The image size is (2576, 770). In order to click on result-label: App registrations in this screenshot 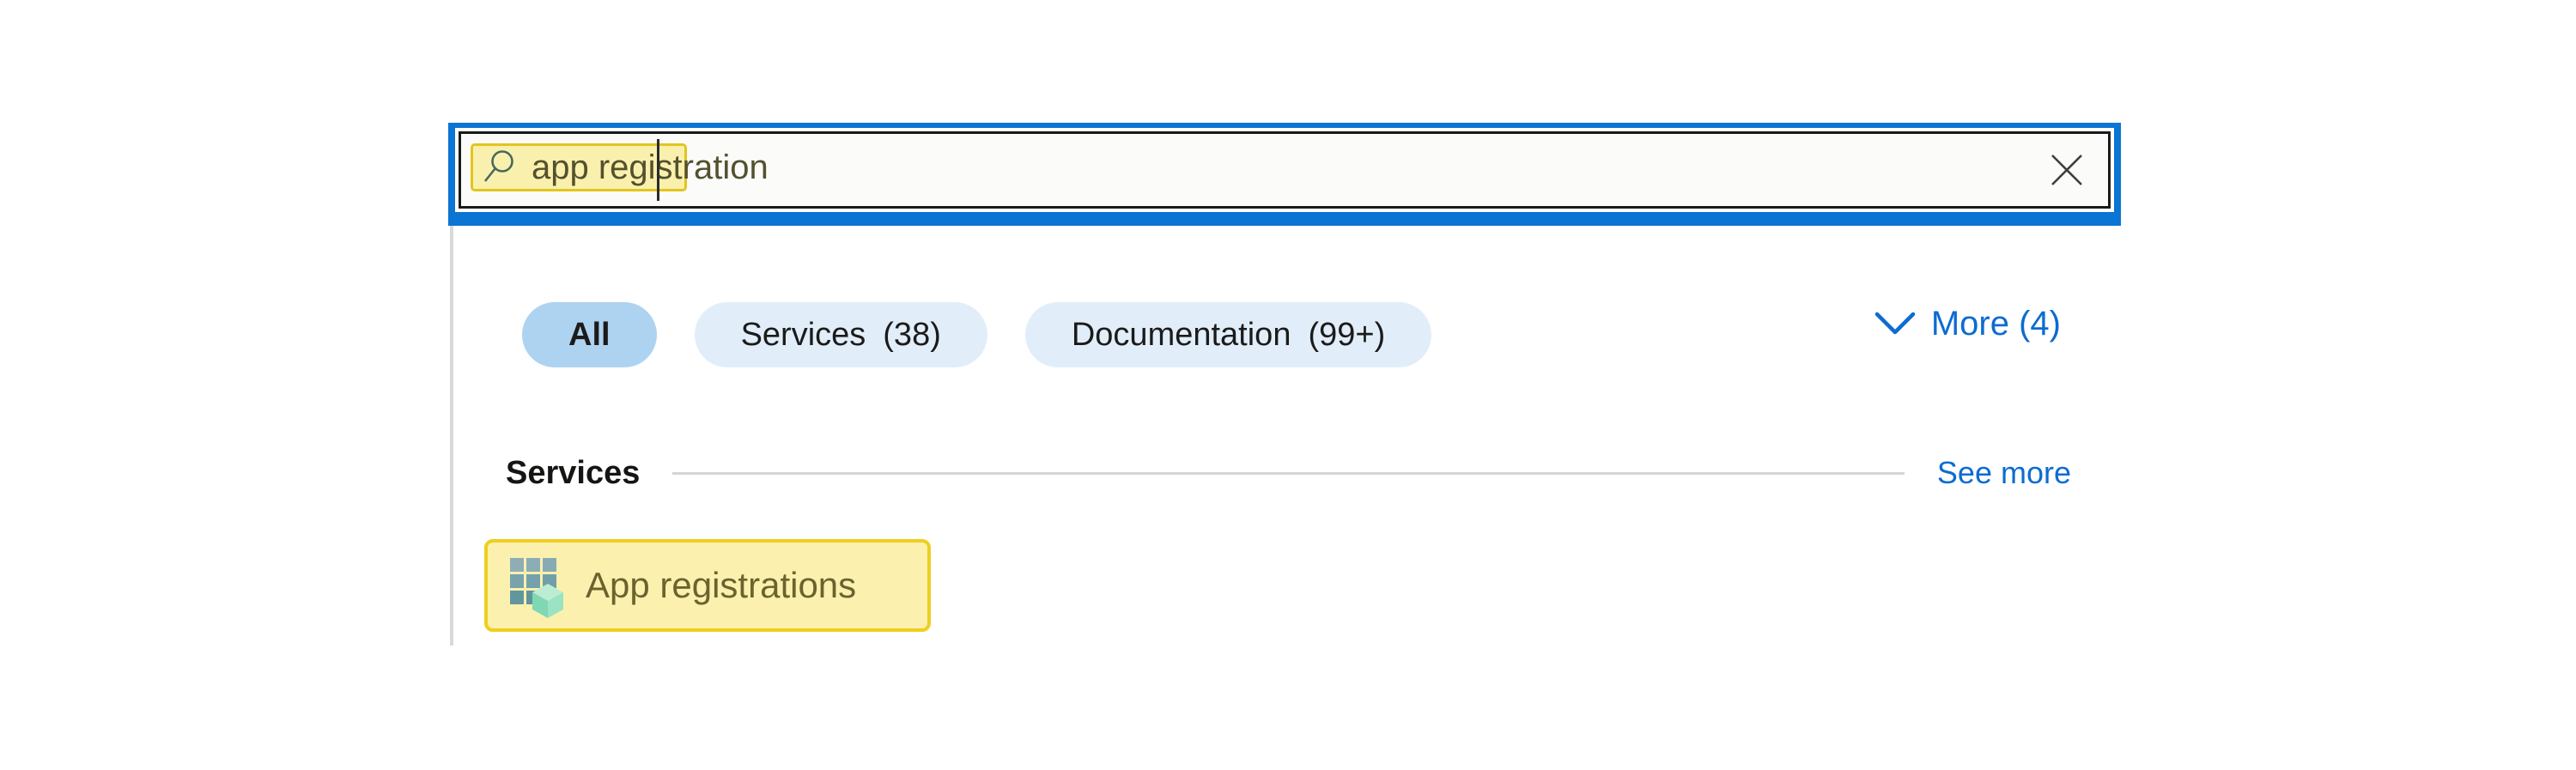, I will do `click(722, 585)`.